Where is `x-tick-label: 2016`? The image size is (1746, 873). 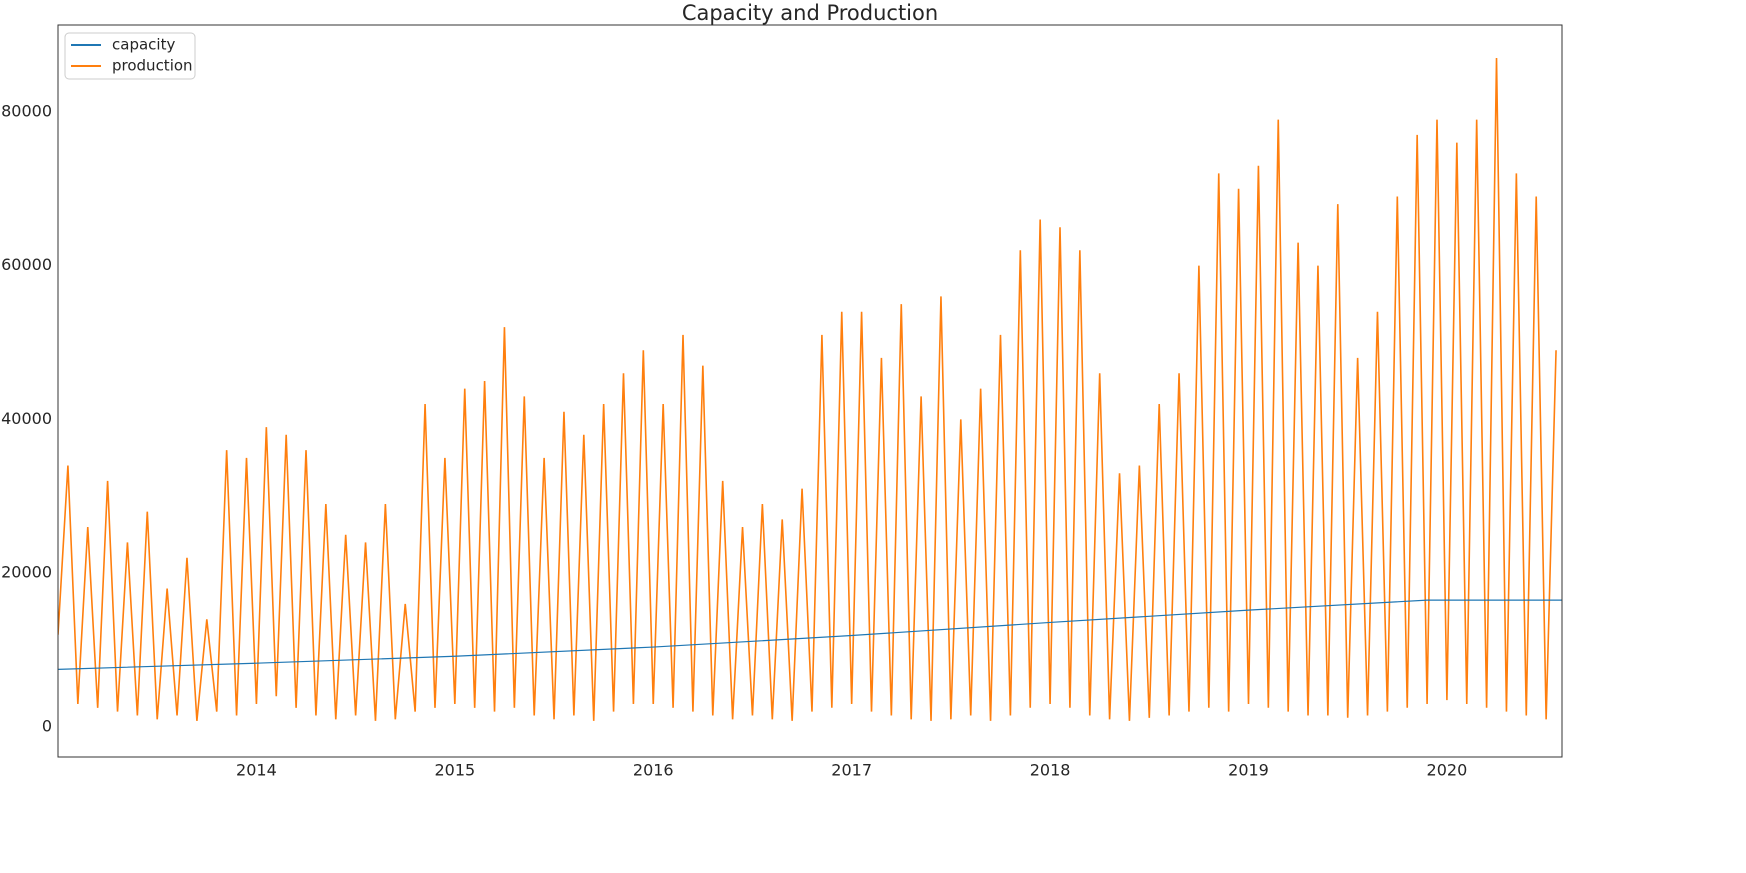
x-tick-label: 2016 is located at coordinates (653, 770).